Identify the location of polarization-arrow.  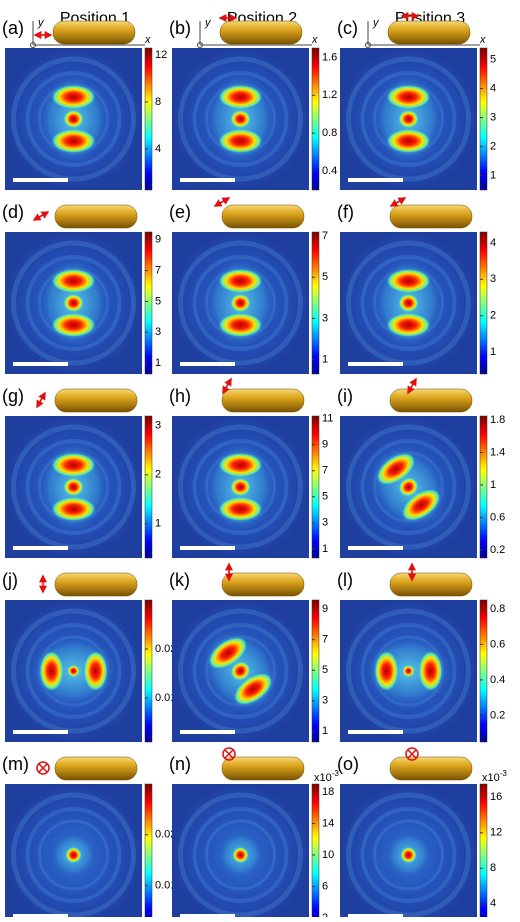
(41, 400).